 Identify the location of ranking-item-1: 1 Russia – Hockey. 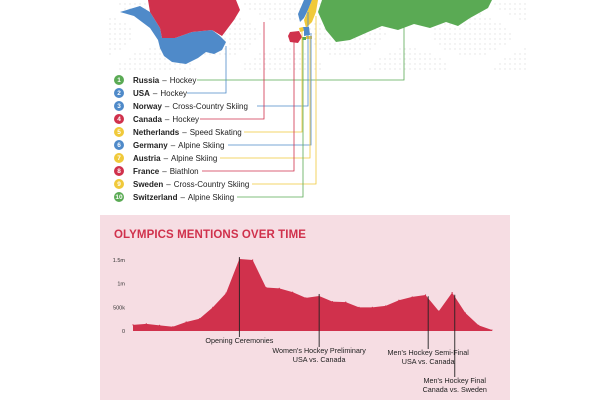
(155, 80).